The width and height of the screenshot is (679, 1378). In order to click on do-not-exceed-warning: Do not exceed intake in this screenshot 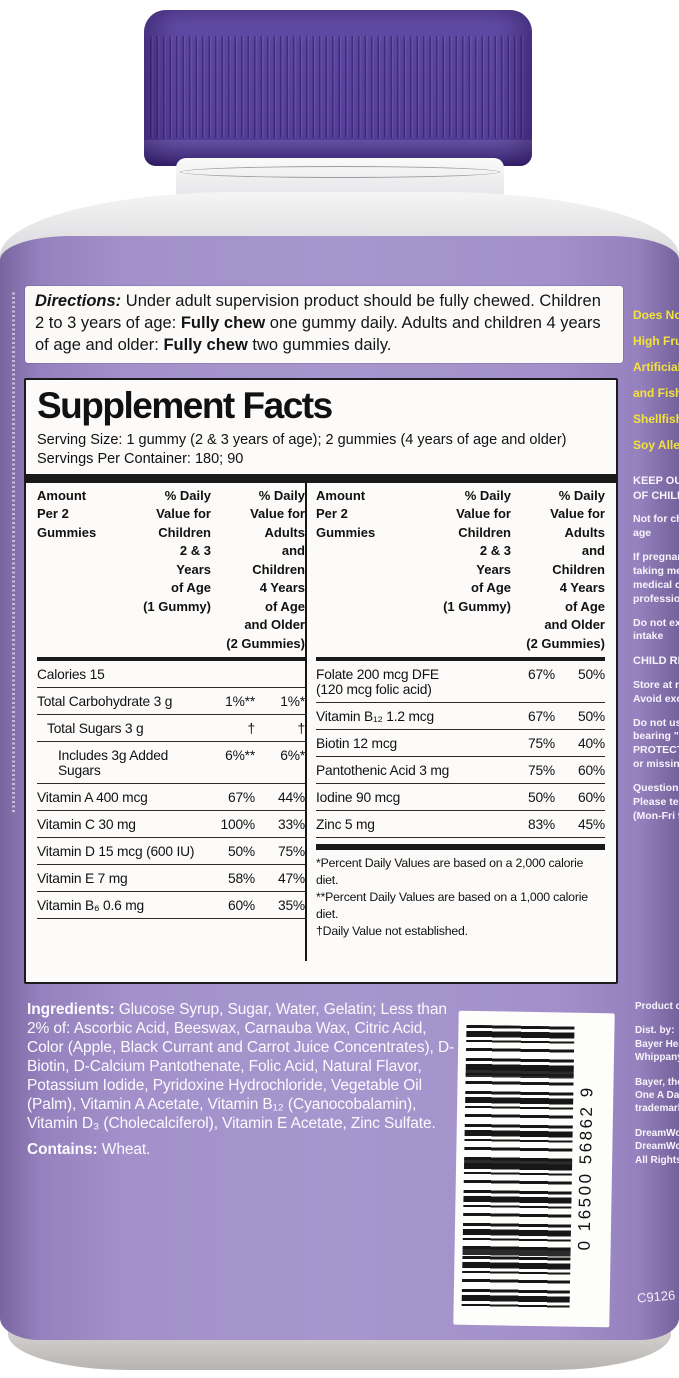, I will do `click(656, 629)`.